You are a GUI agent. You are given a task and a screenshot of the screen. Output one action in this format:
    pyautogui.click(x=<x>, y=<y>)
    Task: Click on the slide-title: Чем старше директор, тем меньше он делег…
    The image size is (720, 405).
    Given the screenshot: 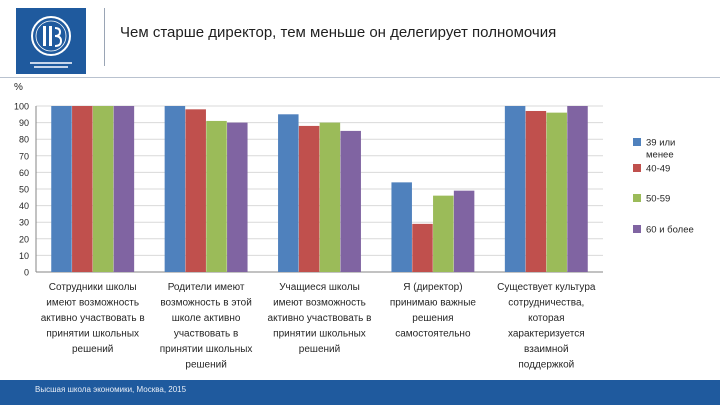 What is the action you would take?
    pyautogui.click(x=338, y=32)
    